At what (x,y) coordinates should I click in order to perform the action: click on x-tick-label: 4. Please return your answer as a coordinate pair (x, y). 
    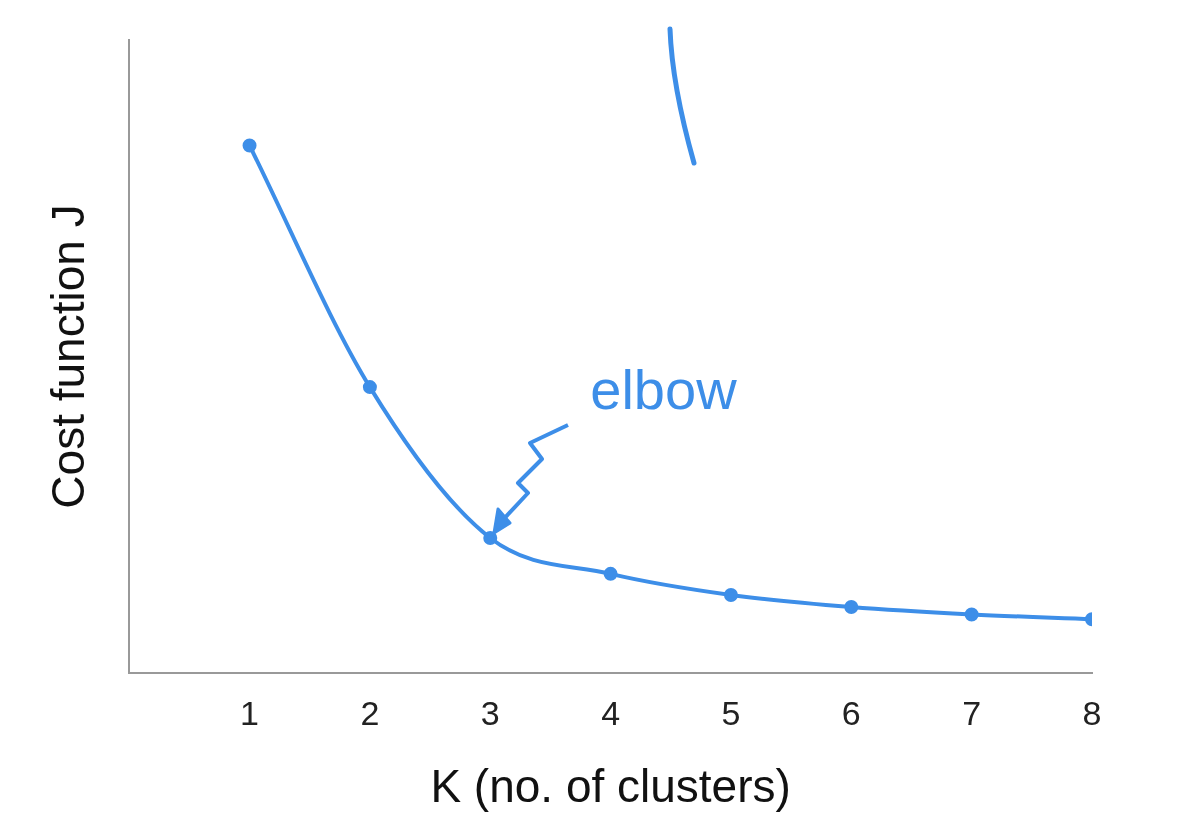
    Looking at the image, I should click on (611, 712).